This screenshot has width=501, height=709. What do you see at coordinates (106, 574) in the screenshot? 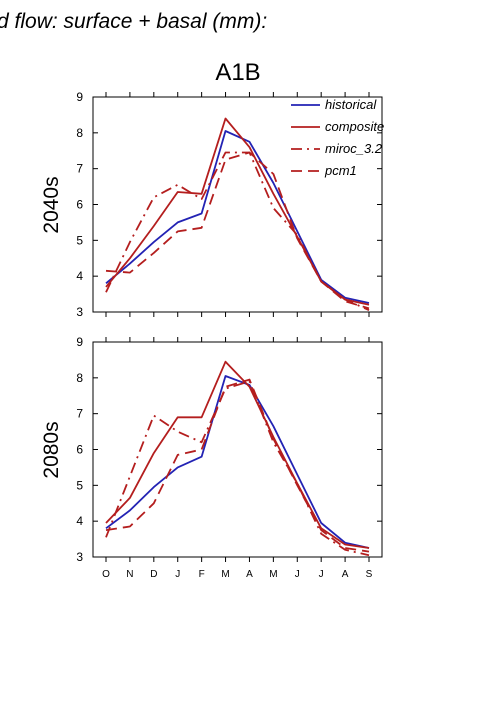
I see `x-tick-label: O` at bounding box center [106, 574].